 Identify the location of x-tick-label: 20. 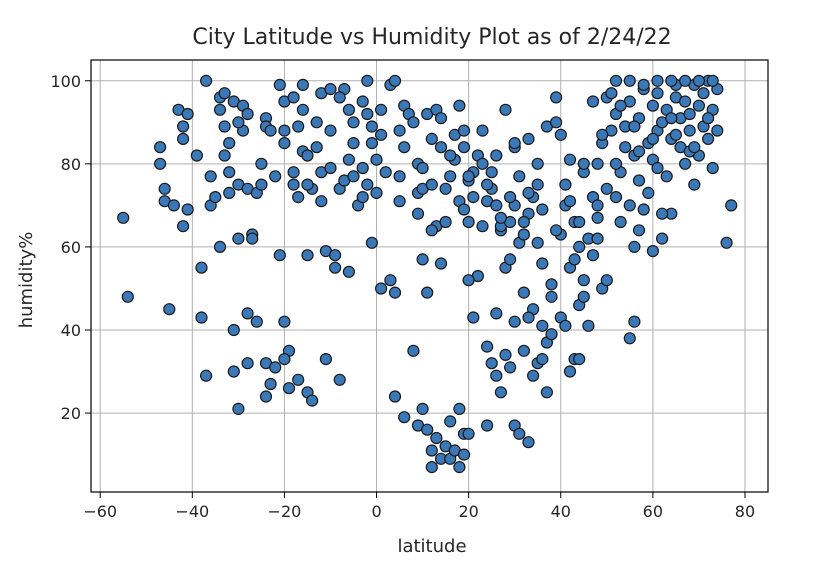
(468, 511).